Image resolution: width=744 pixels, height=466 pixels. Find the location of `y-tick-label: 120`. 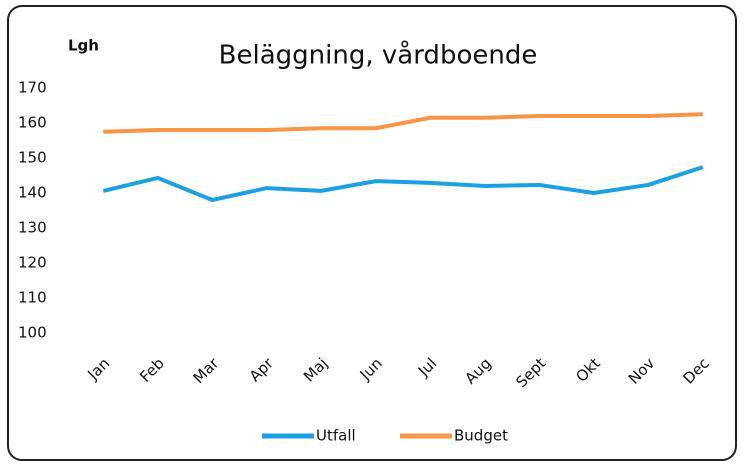

y-tick-label: 120 is located at coordinates (32, 263).